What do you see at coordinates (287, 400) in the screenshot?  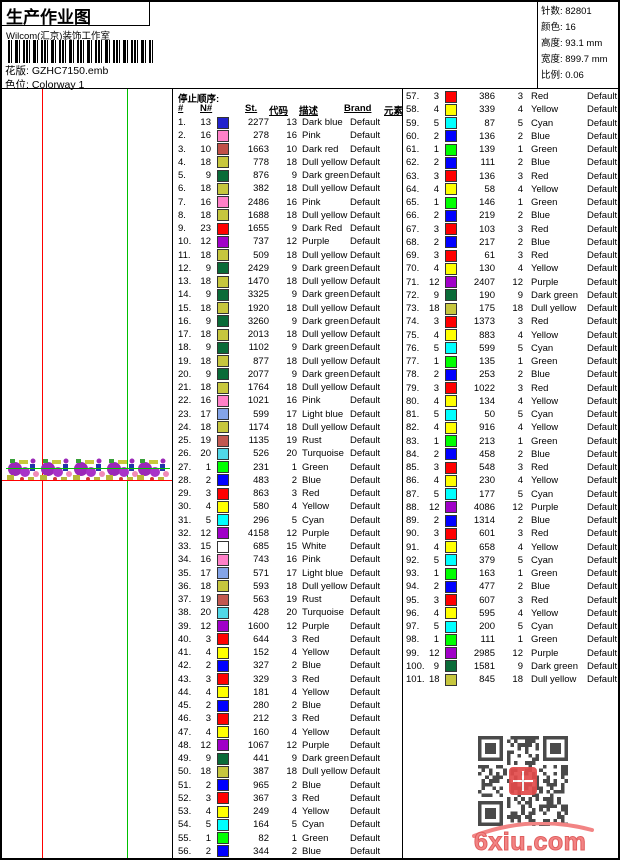 I see `table-row: 22. 16 1021 16 Pink Default` at bounding box center [287, 400].